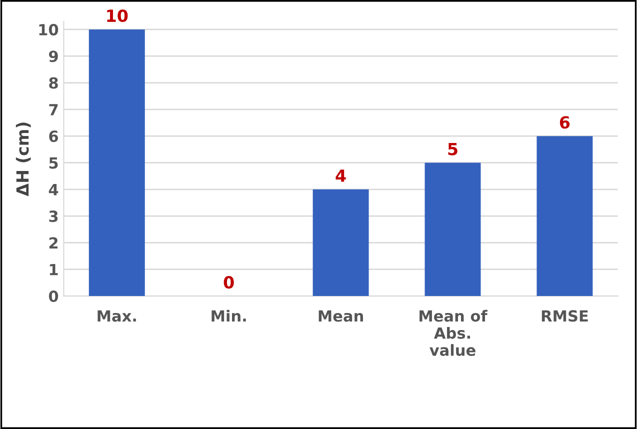 The width and height of the screenshot is (637, 429). I want to click on y-tick-label: 9, so click(53, 56).